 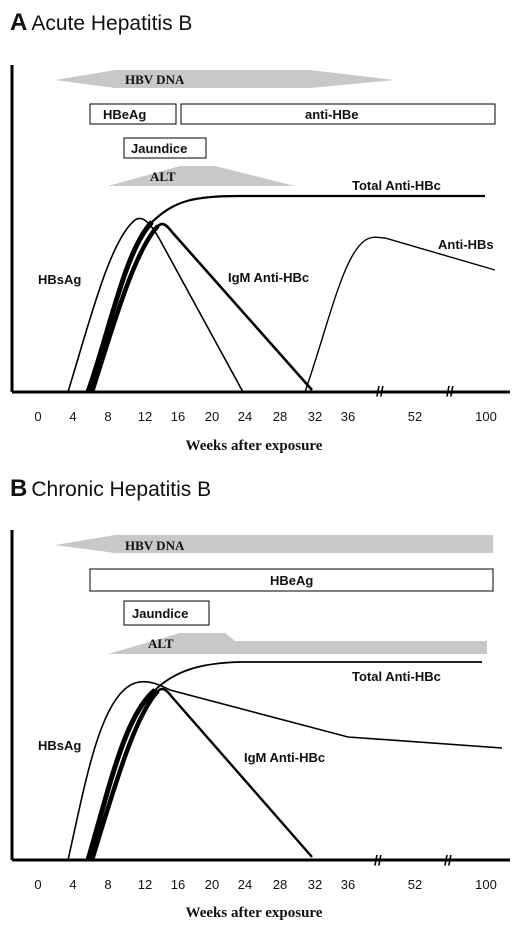 What do you see at coordinates (19, 488) in the screenshot?
I see `panel-letter-b: B` at bounding box center [19, 488].